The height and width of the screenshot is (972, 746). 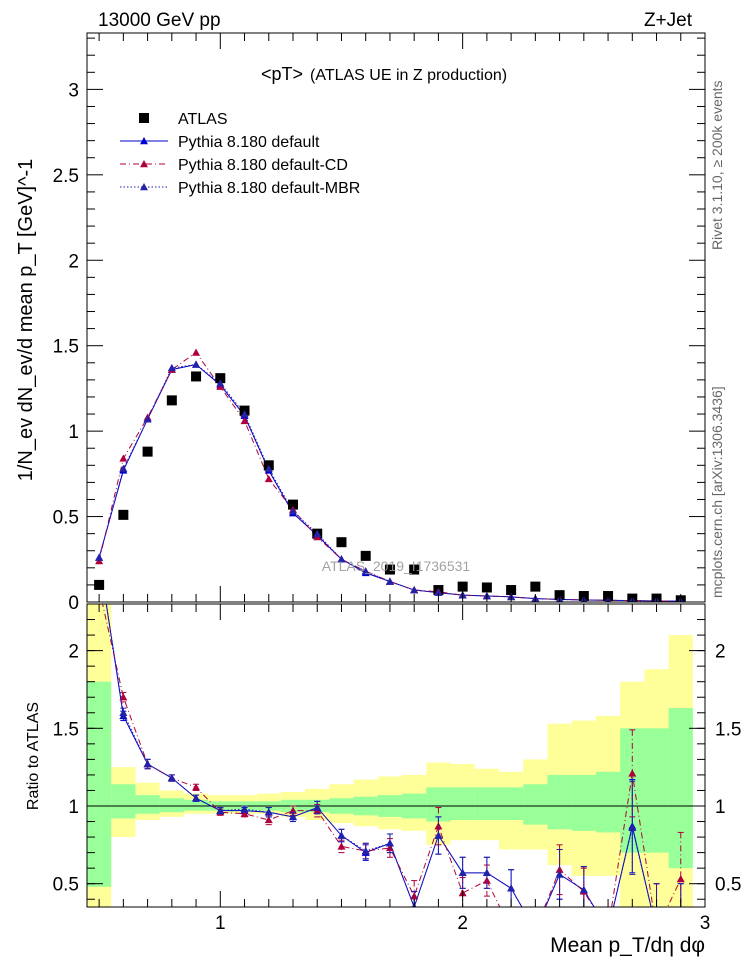 What do you see at coordinates (408, 75) in the screenshot?
I see `main-subtitle: (ATLAS UE in Z production)` at bounding box center [408, 75].